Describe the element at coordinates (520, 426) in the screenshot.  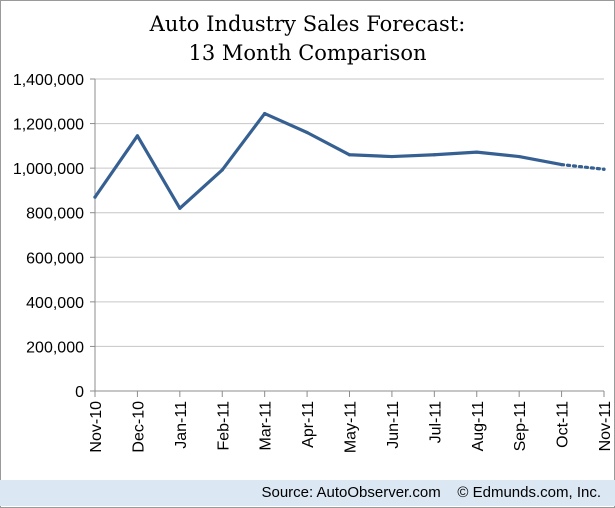
I see `x-tick-label: Sep-11` at that location.